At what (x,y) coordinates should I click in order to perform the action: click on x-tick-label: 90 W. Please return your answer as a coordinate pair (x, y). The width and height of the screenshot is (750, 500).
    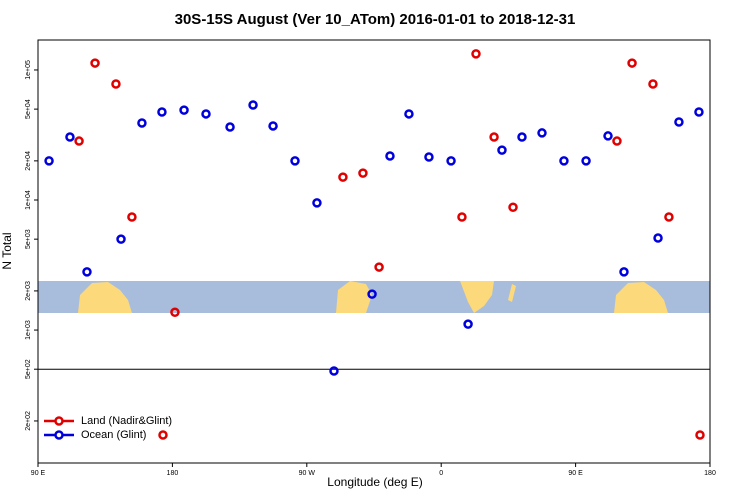
    Looking at the image, I should click on (307, 473).